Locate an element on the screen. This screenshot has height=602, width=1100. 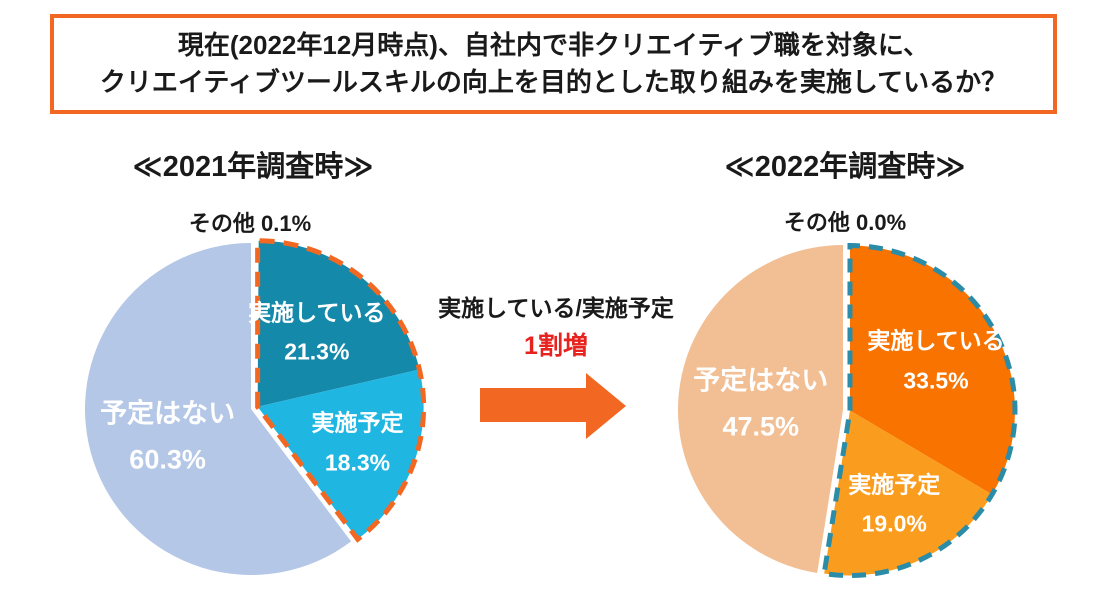
pie-1-highlight-outline is located at coordinates (919, 410).